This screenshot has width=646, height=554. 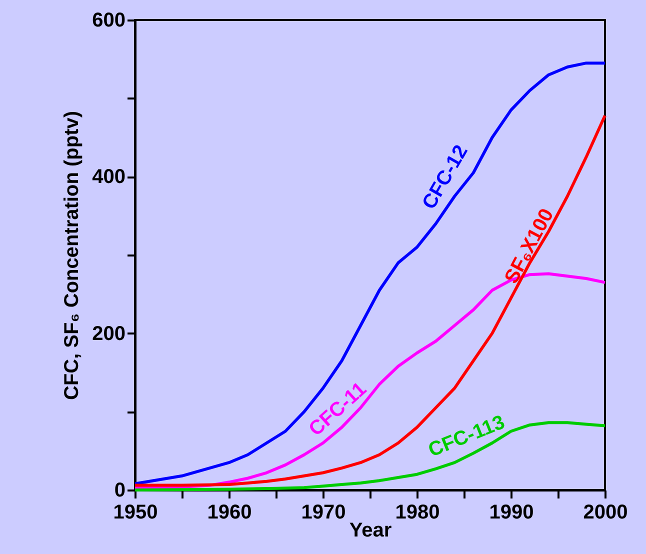 What do you see at coordinates (135, 513) in the screenshot?
I see `x-tick-label: 1950` at bounding box center [135, 513].